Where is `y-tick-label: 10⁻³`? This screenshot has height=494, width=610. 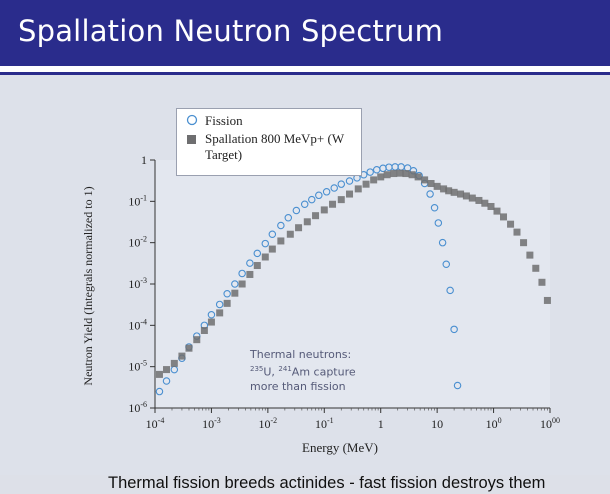
y-tick-label: 10⁻³ is located at coordinates (137, 283).